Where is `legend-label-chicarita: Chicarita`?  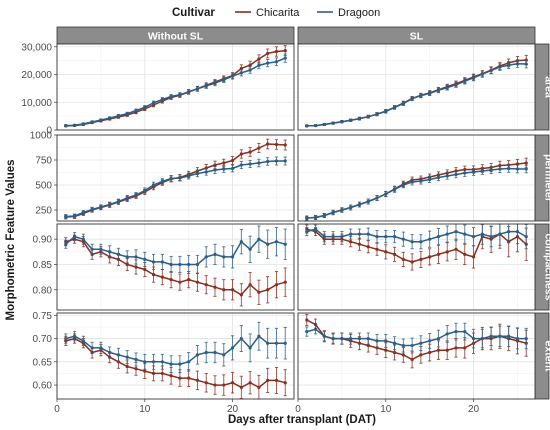
legend-label-chicarita: Chicarita is located at coordinates (278, 13).